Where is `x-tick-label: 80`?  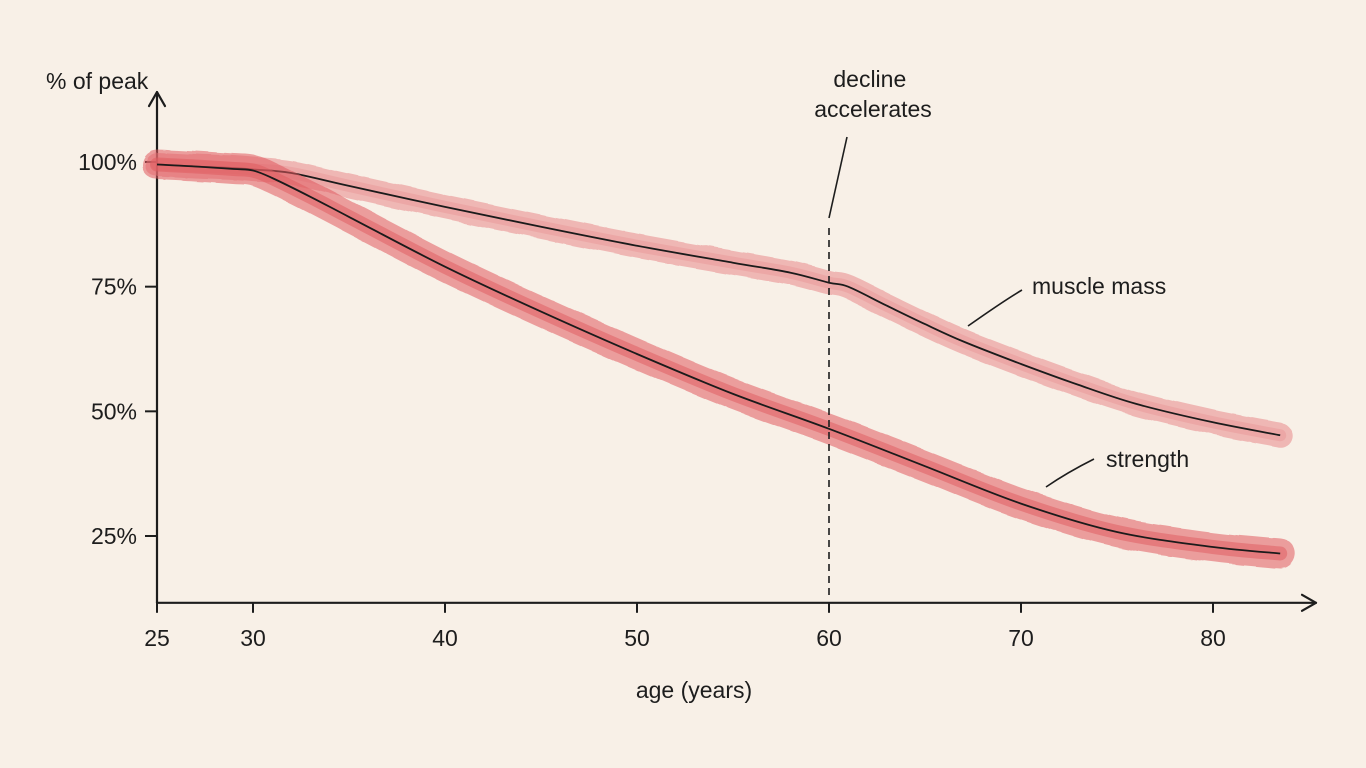 x-tick-label: 80 is located at coordinates (1213, 638).